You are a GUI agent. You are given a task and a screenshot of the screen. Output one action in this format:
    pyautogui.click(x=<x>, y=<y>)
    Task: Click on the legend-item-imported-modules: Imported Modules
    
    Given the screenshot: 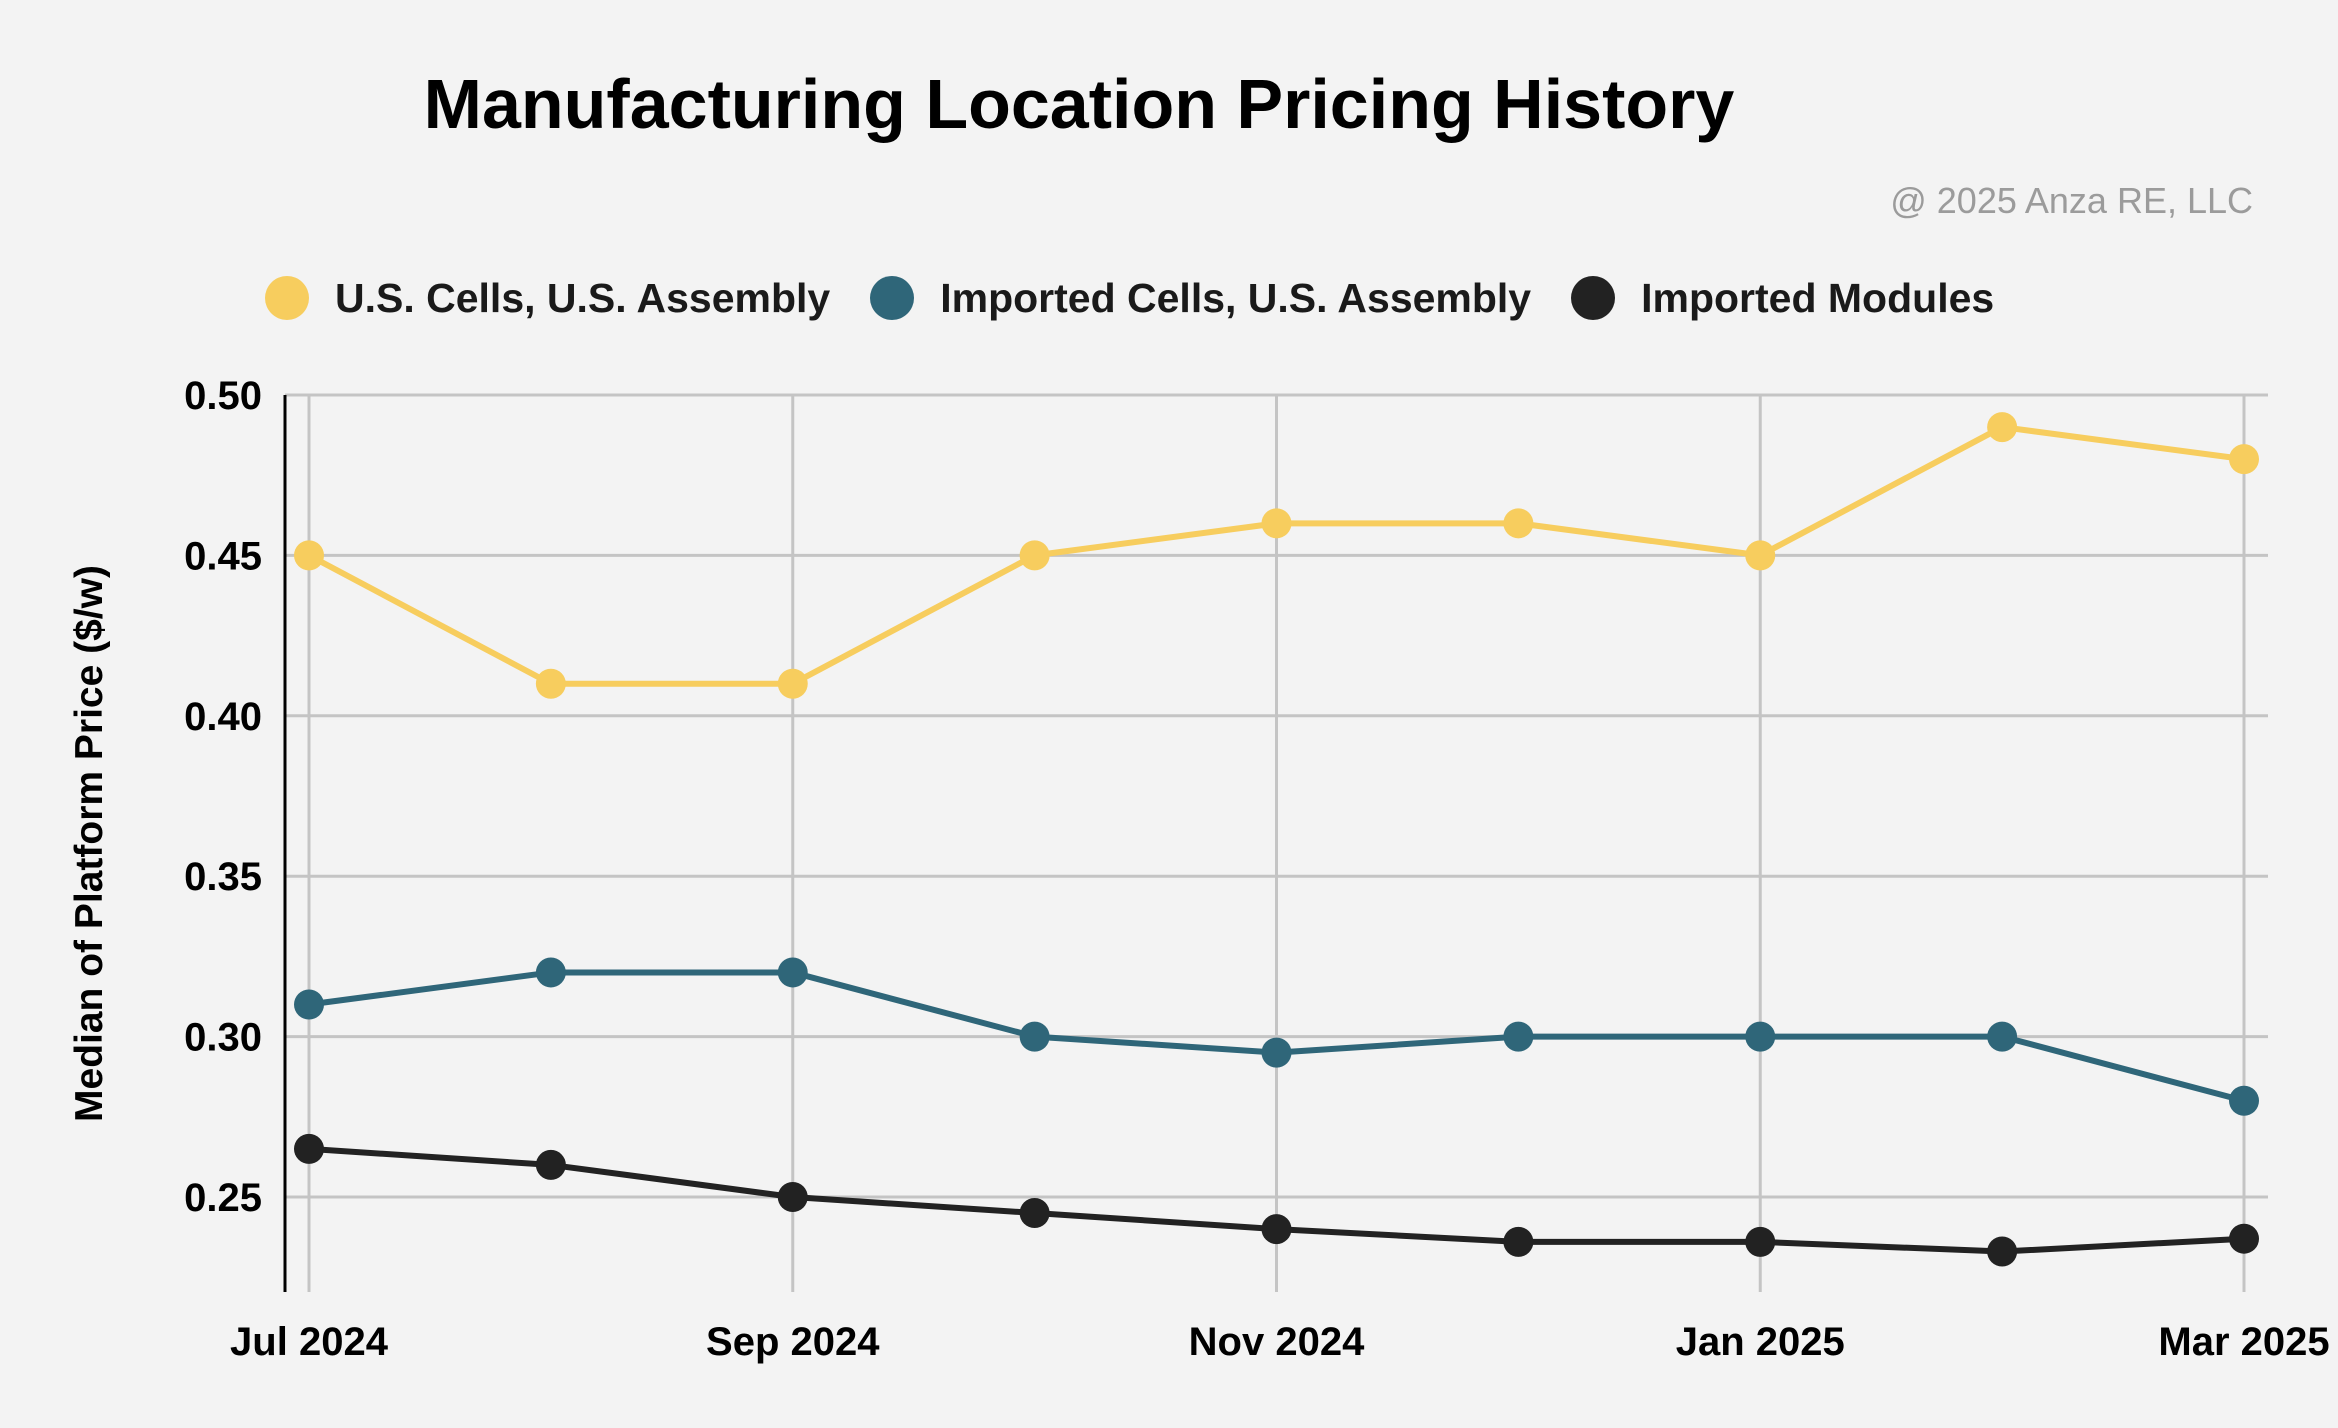 What is the action you would take?
    pyautogui.click(x=1782, y=298)
    